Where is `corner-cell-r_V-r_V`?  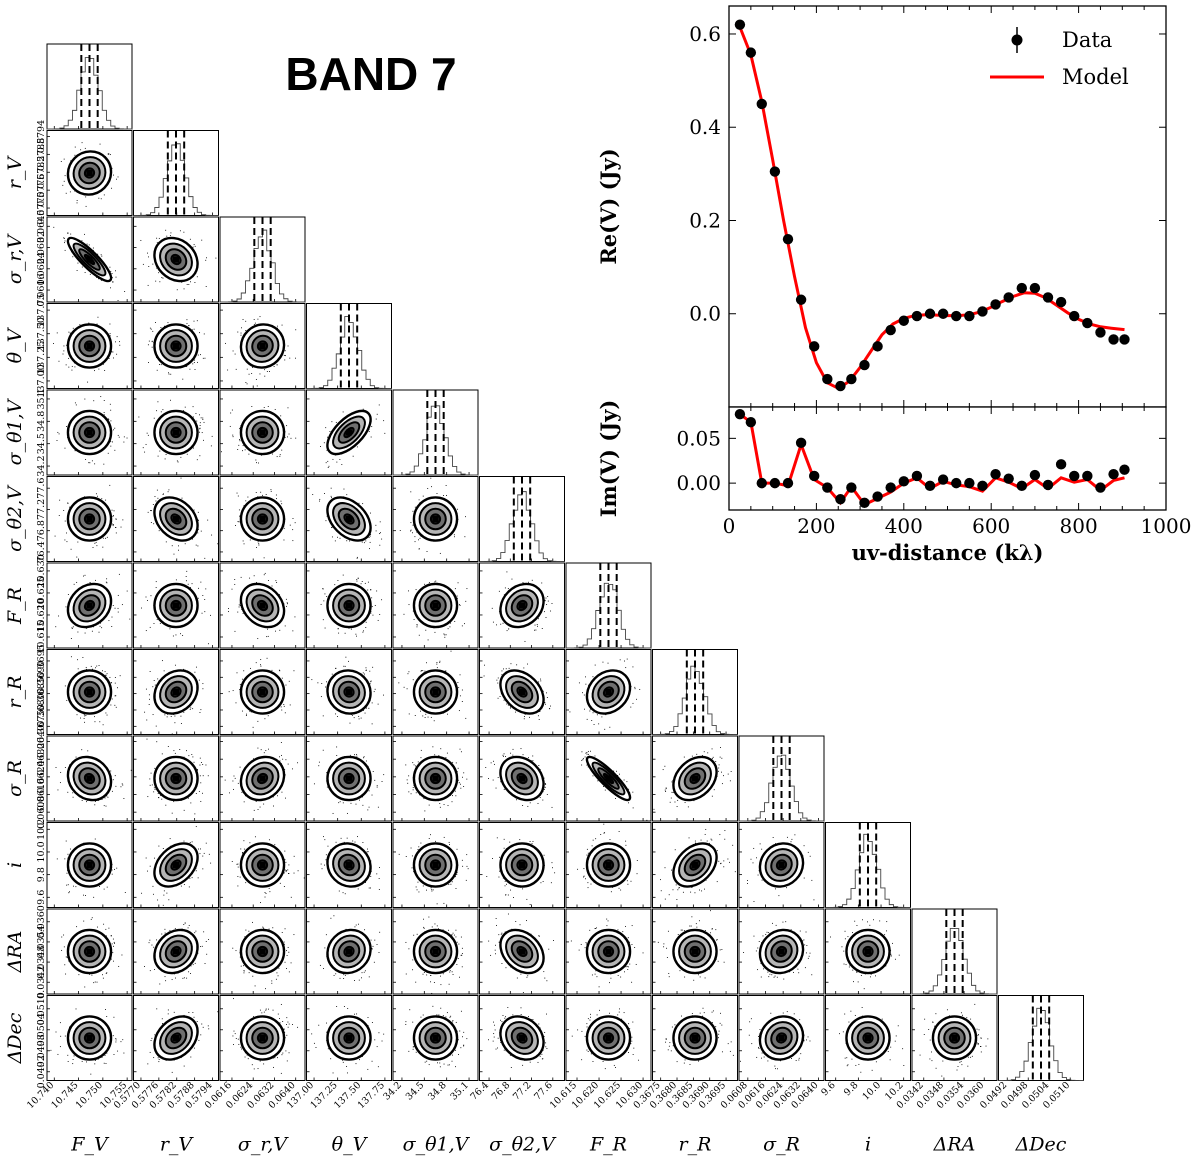
corner-cell-r_V-r_V is located at coordinates (176, 173).